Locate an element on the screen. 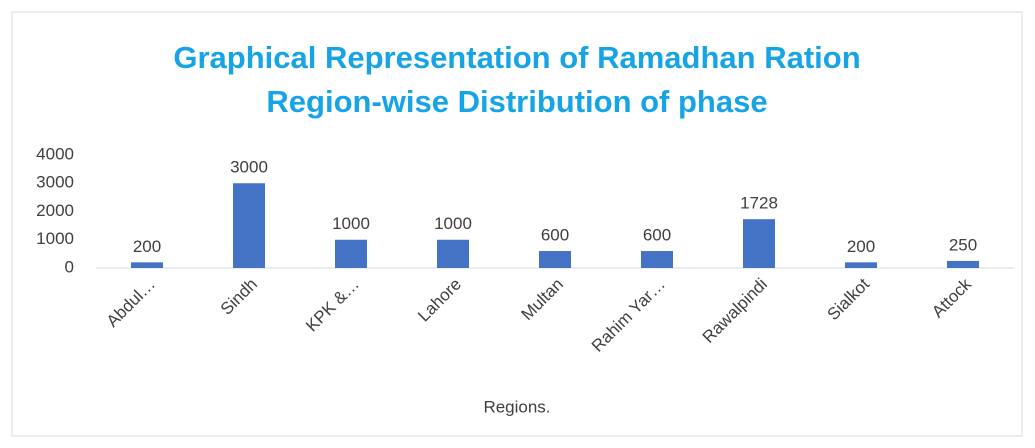  x-axis-label: Regions. is located at coordinates (516, 406).